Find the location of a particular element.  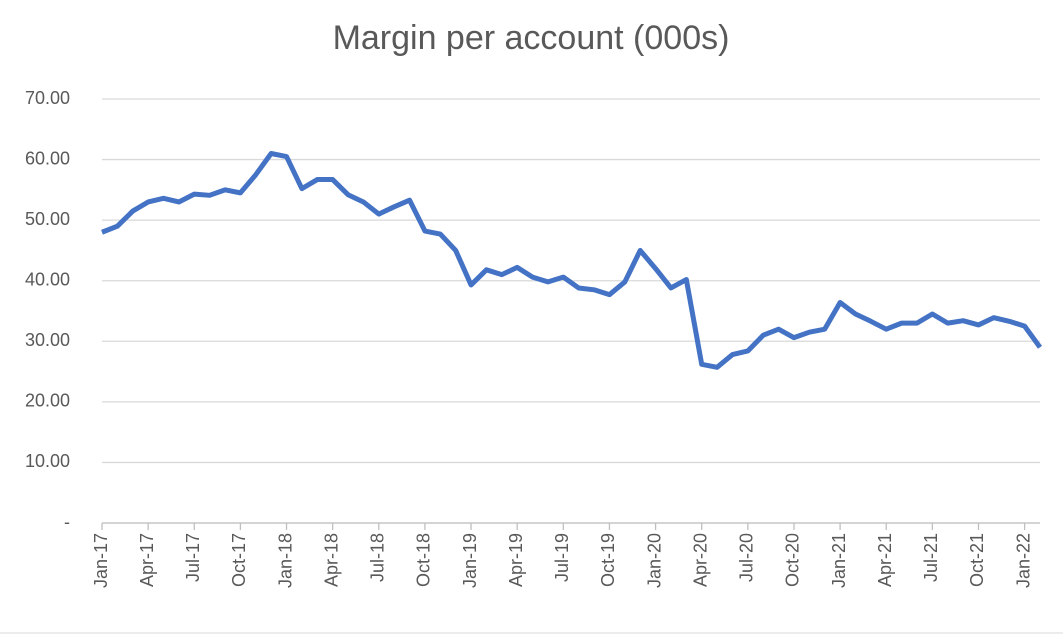

x-tick-label: Apr-20 is located at coordinates (700, 560).